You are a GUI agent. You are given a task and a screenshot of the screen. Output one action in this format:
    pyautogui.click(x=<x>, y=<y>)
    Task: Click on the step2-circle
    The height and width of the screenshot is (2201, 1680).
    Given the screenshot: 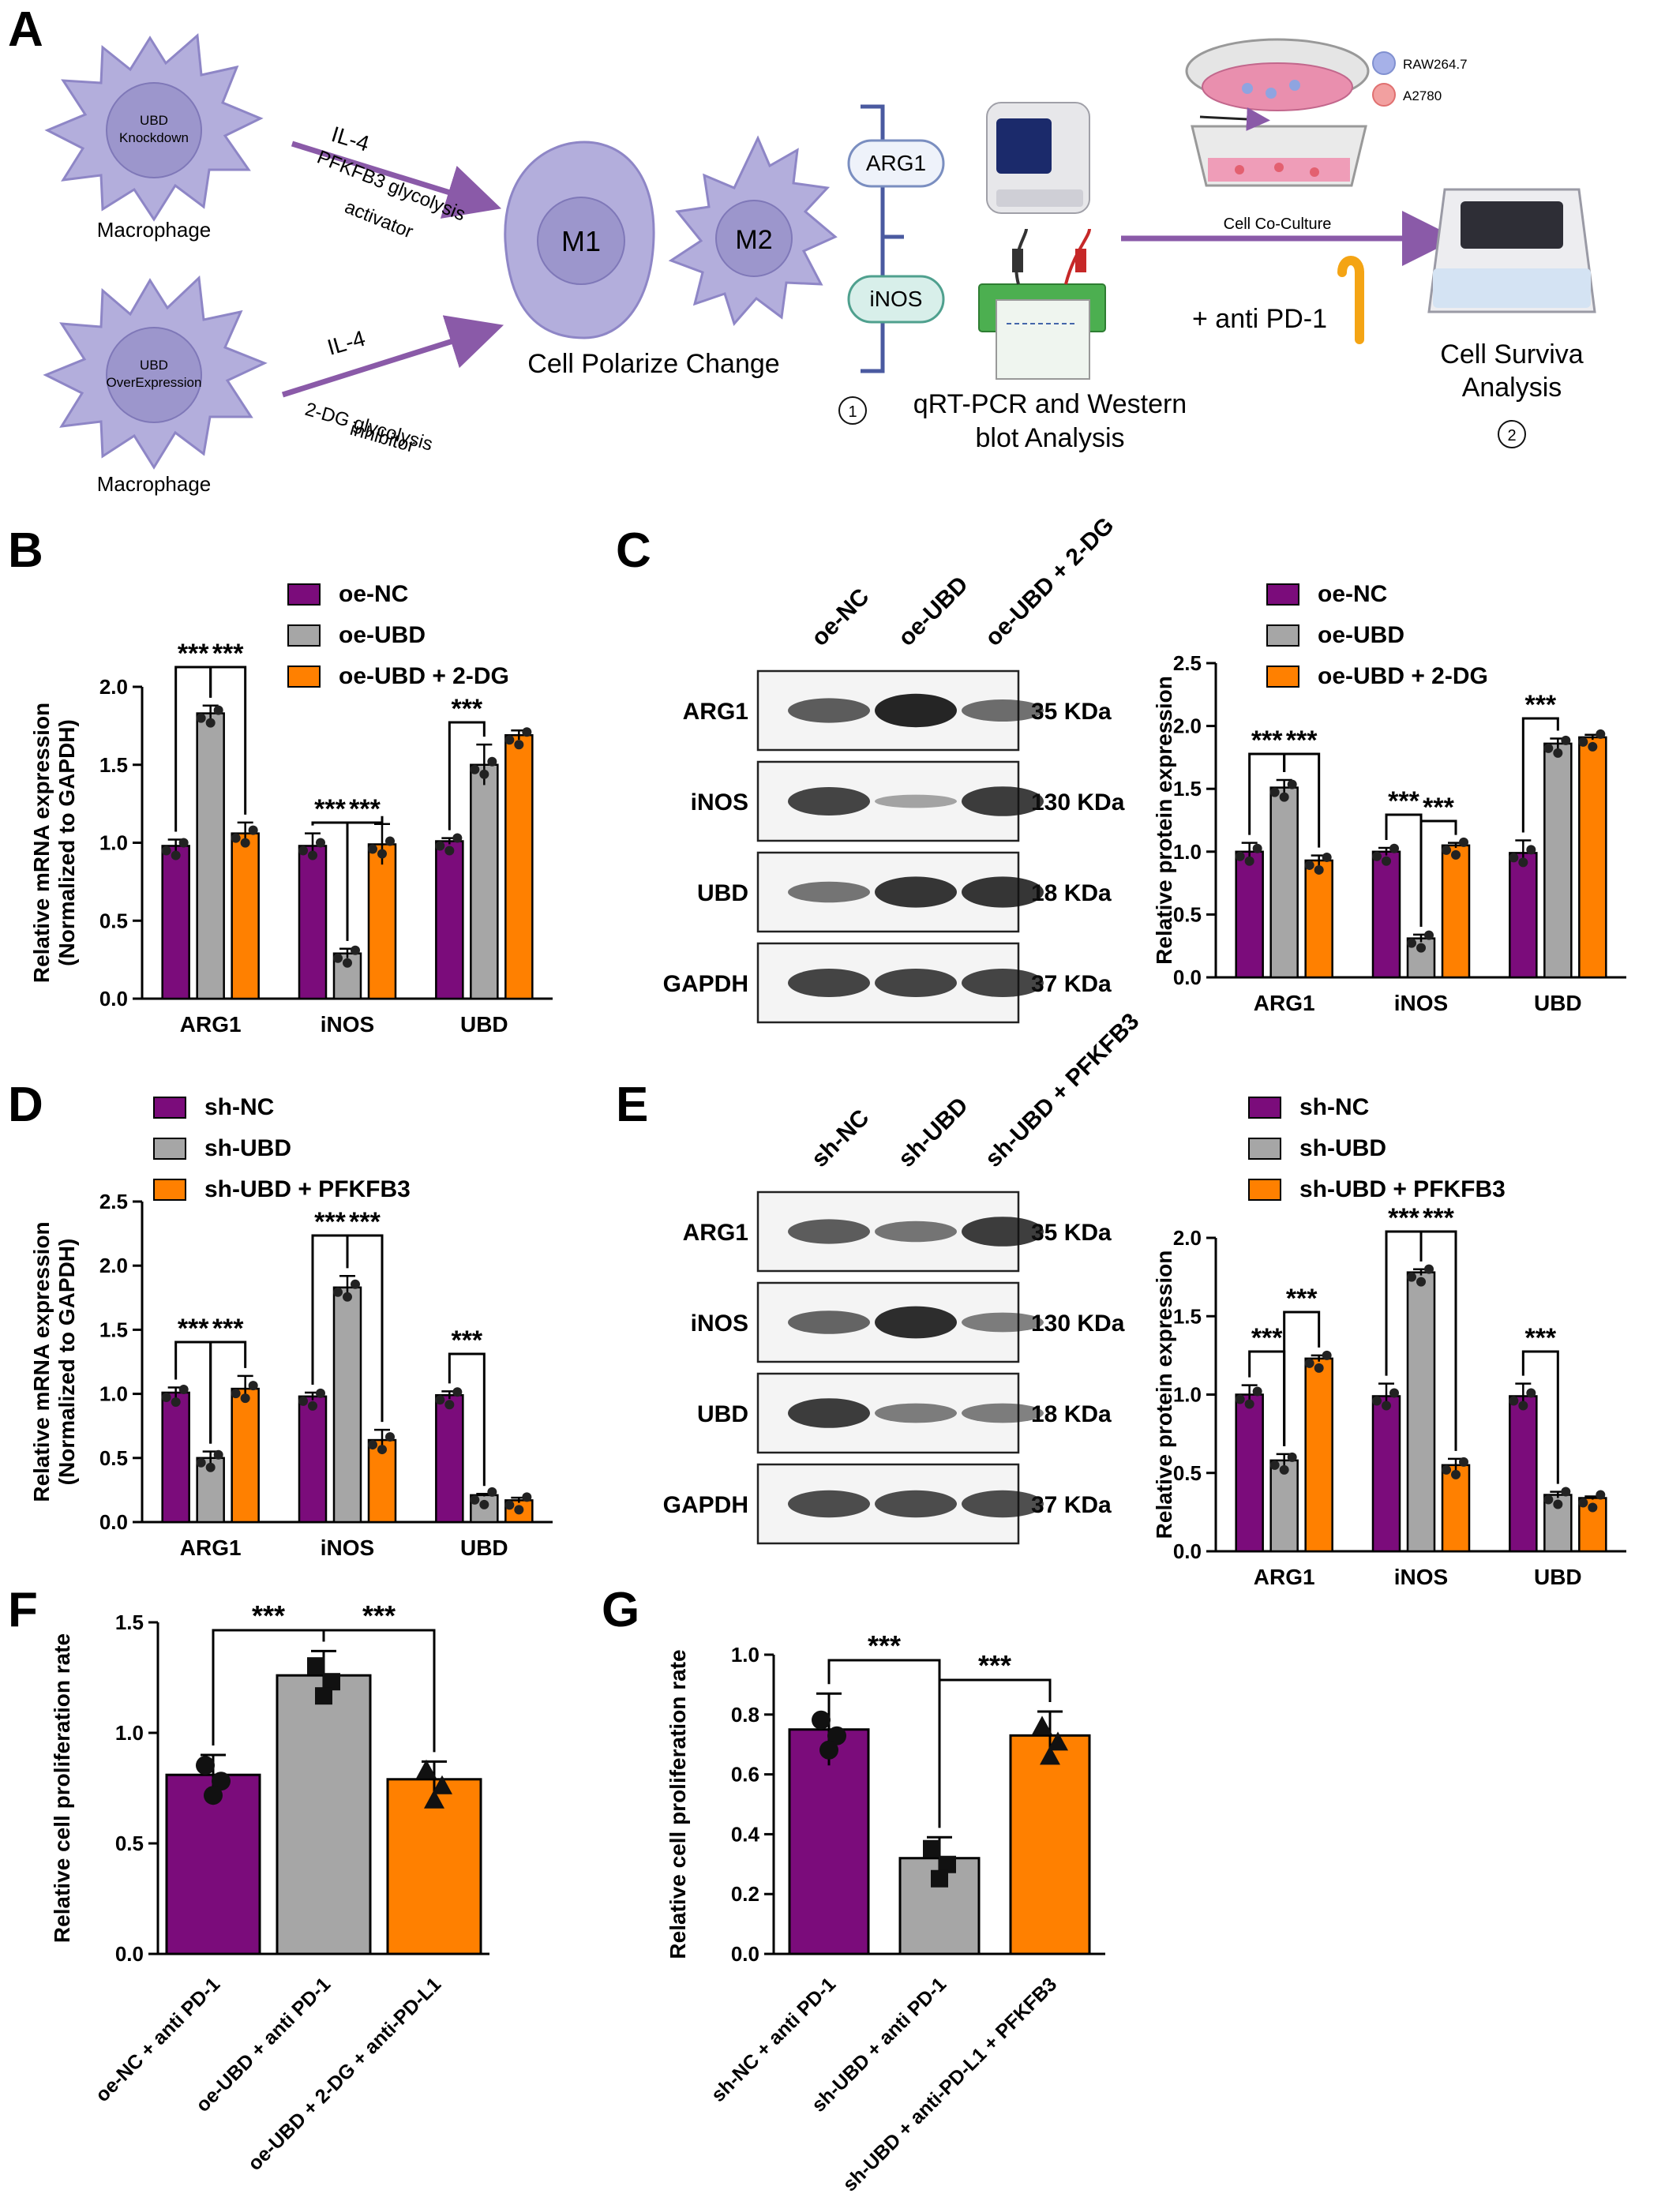 What is the action you would take?
    pyautogui.click(x=1512, y=434)
    